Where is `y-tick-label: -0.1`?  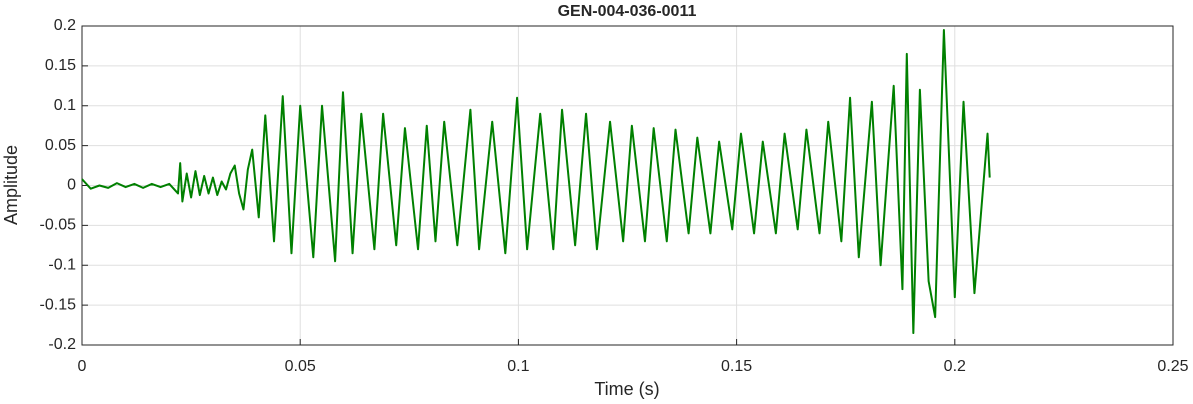
y-tick-label: -0.1 is located at coordinates (62, 264).